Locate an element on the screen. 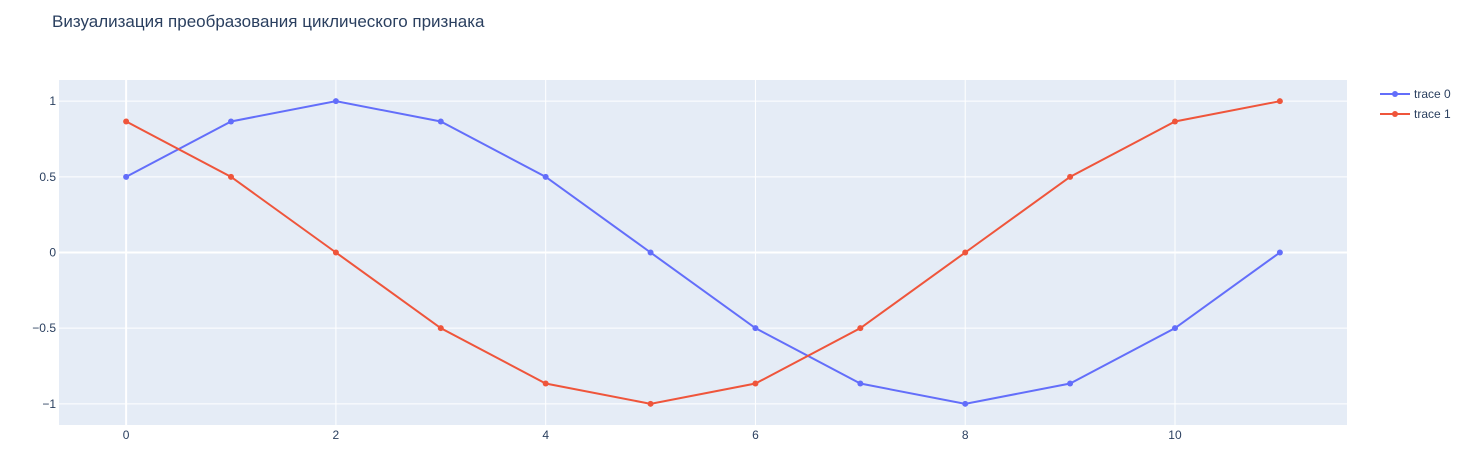  x-tick-label: 10 is located at coordinates (1175, 435).